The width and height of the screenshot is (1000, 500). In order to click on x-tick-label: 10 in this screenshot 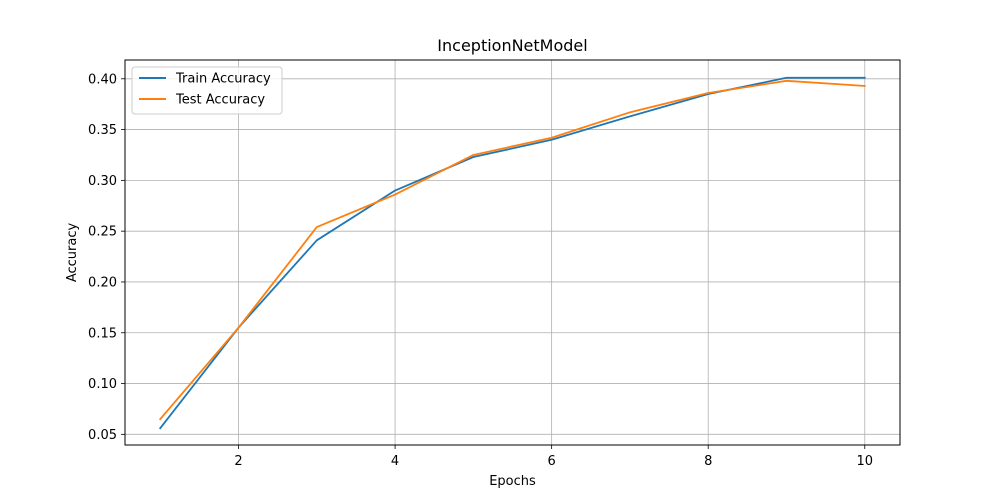, I will do `click(864, 461)`.